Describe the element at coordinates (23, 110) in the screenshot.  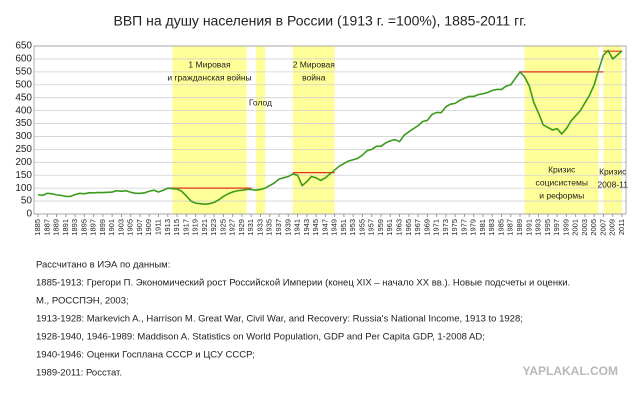
I see `y-tick-label: 400` at that location.